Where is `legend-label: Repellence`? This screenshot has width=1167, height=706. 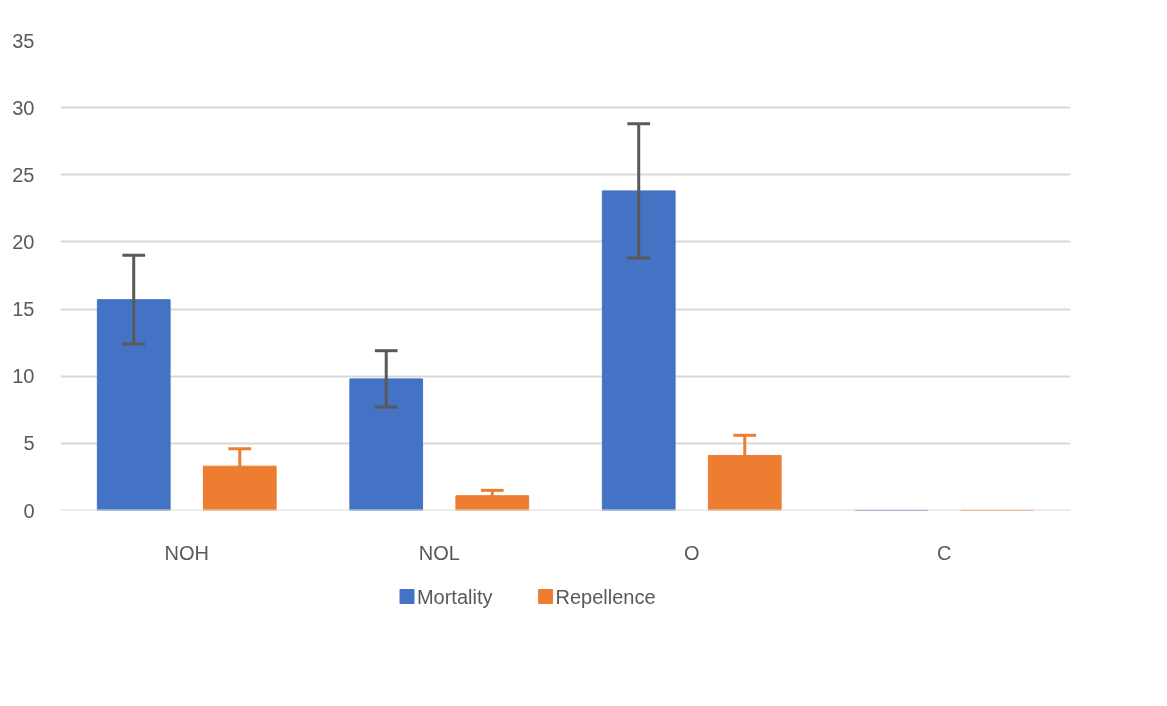 legend-label: Repellence is located at coordinates (605, 596).